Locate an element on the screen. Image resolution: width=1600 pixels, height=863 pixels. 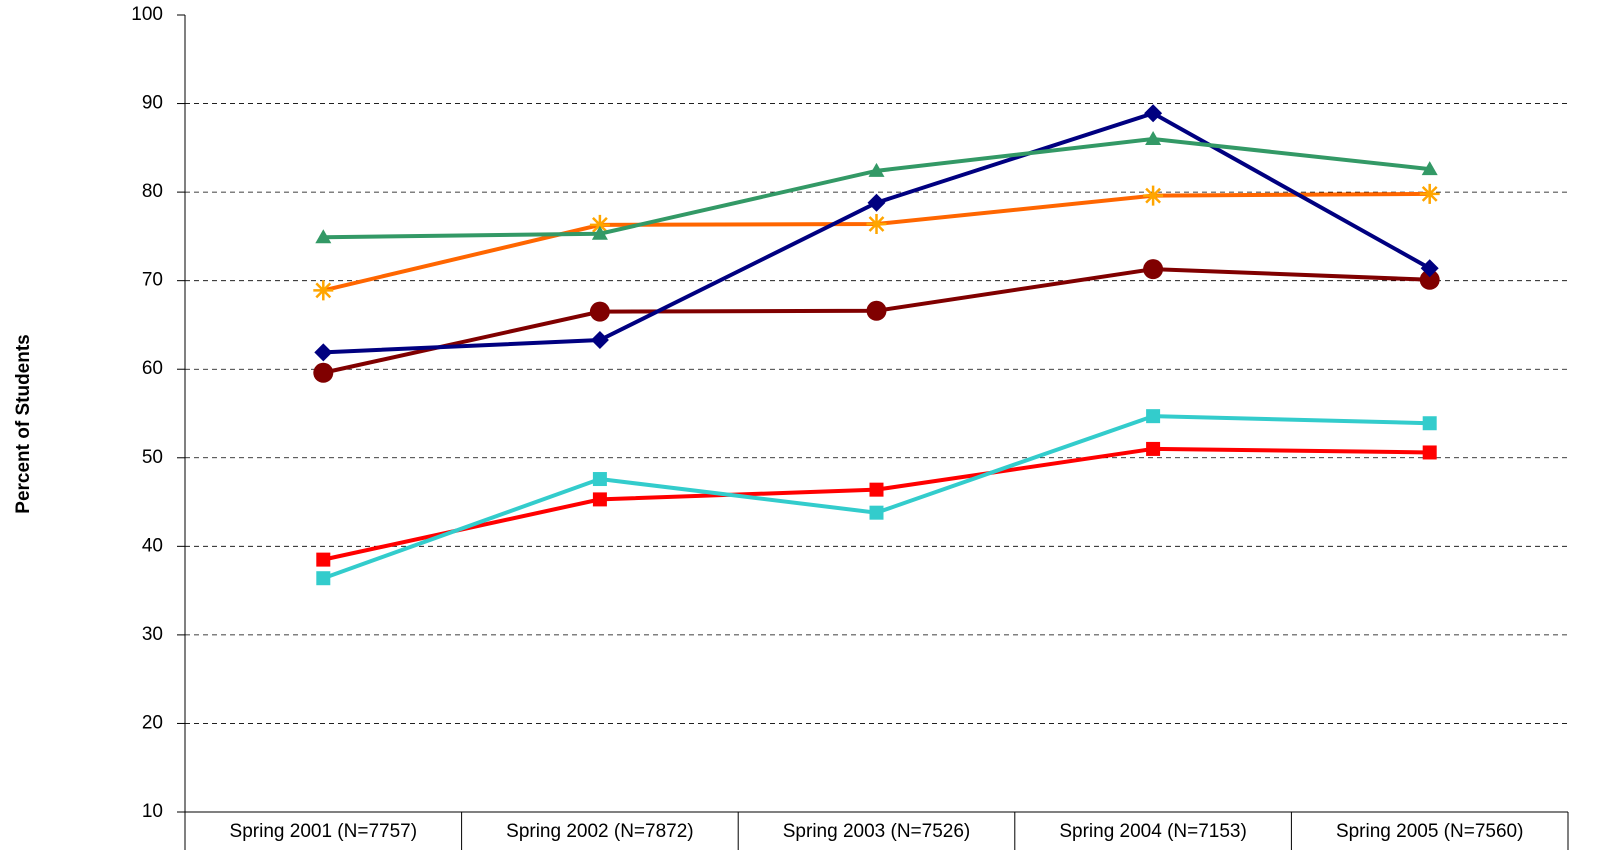
y-tick-label: 80 is located at coordinates (152, 191).